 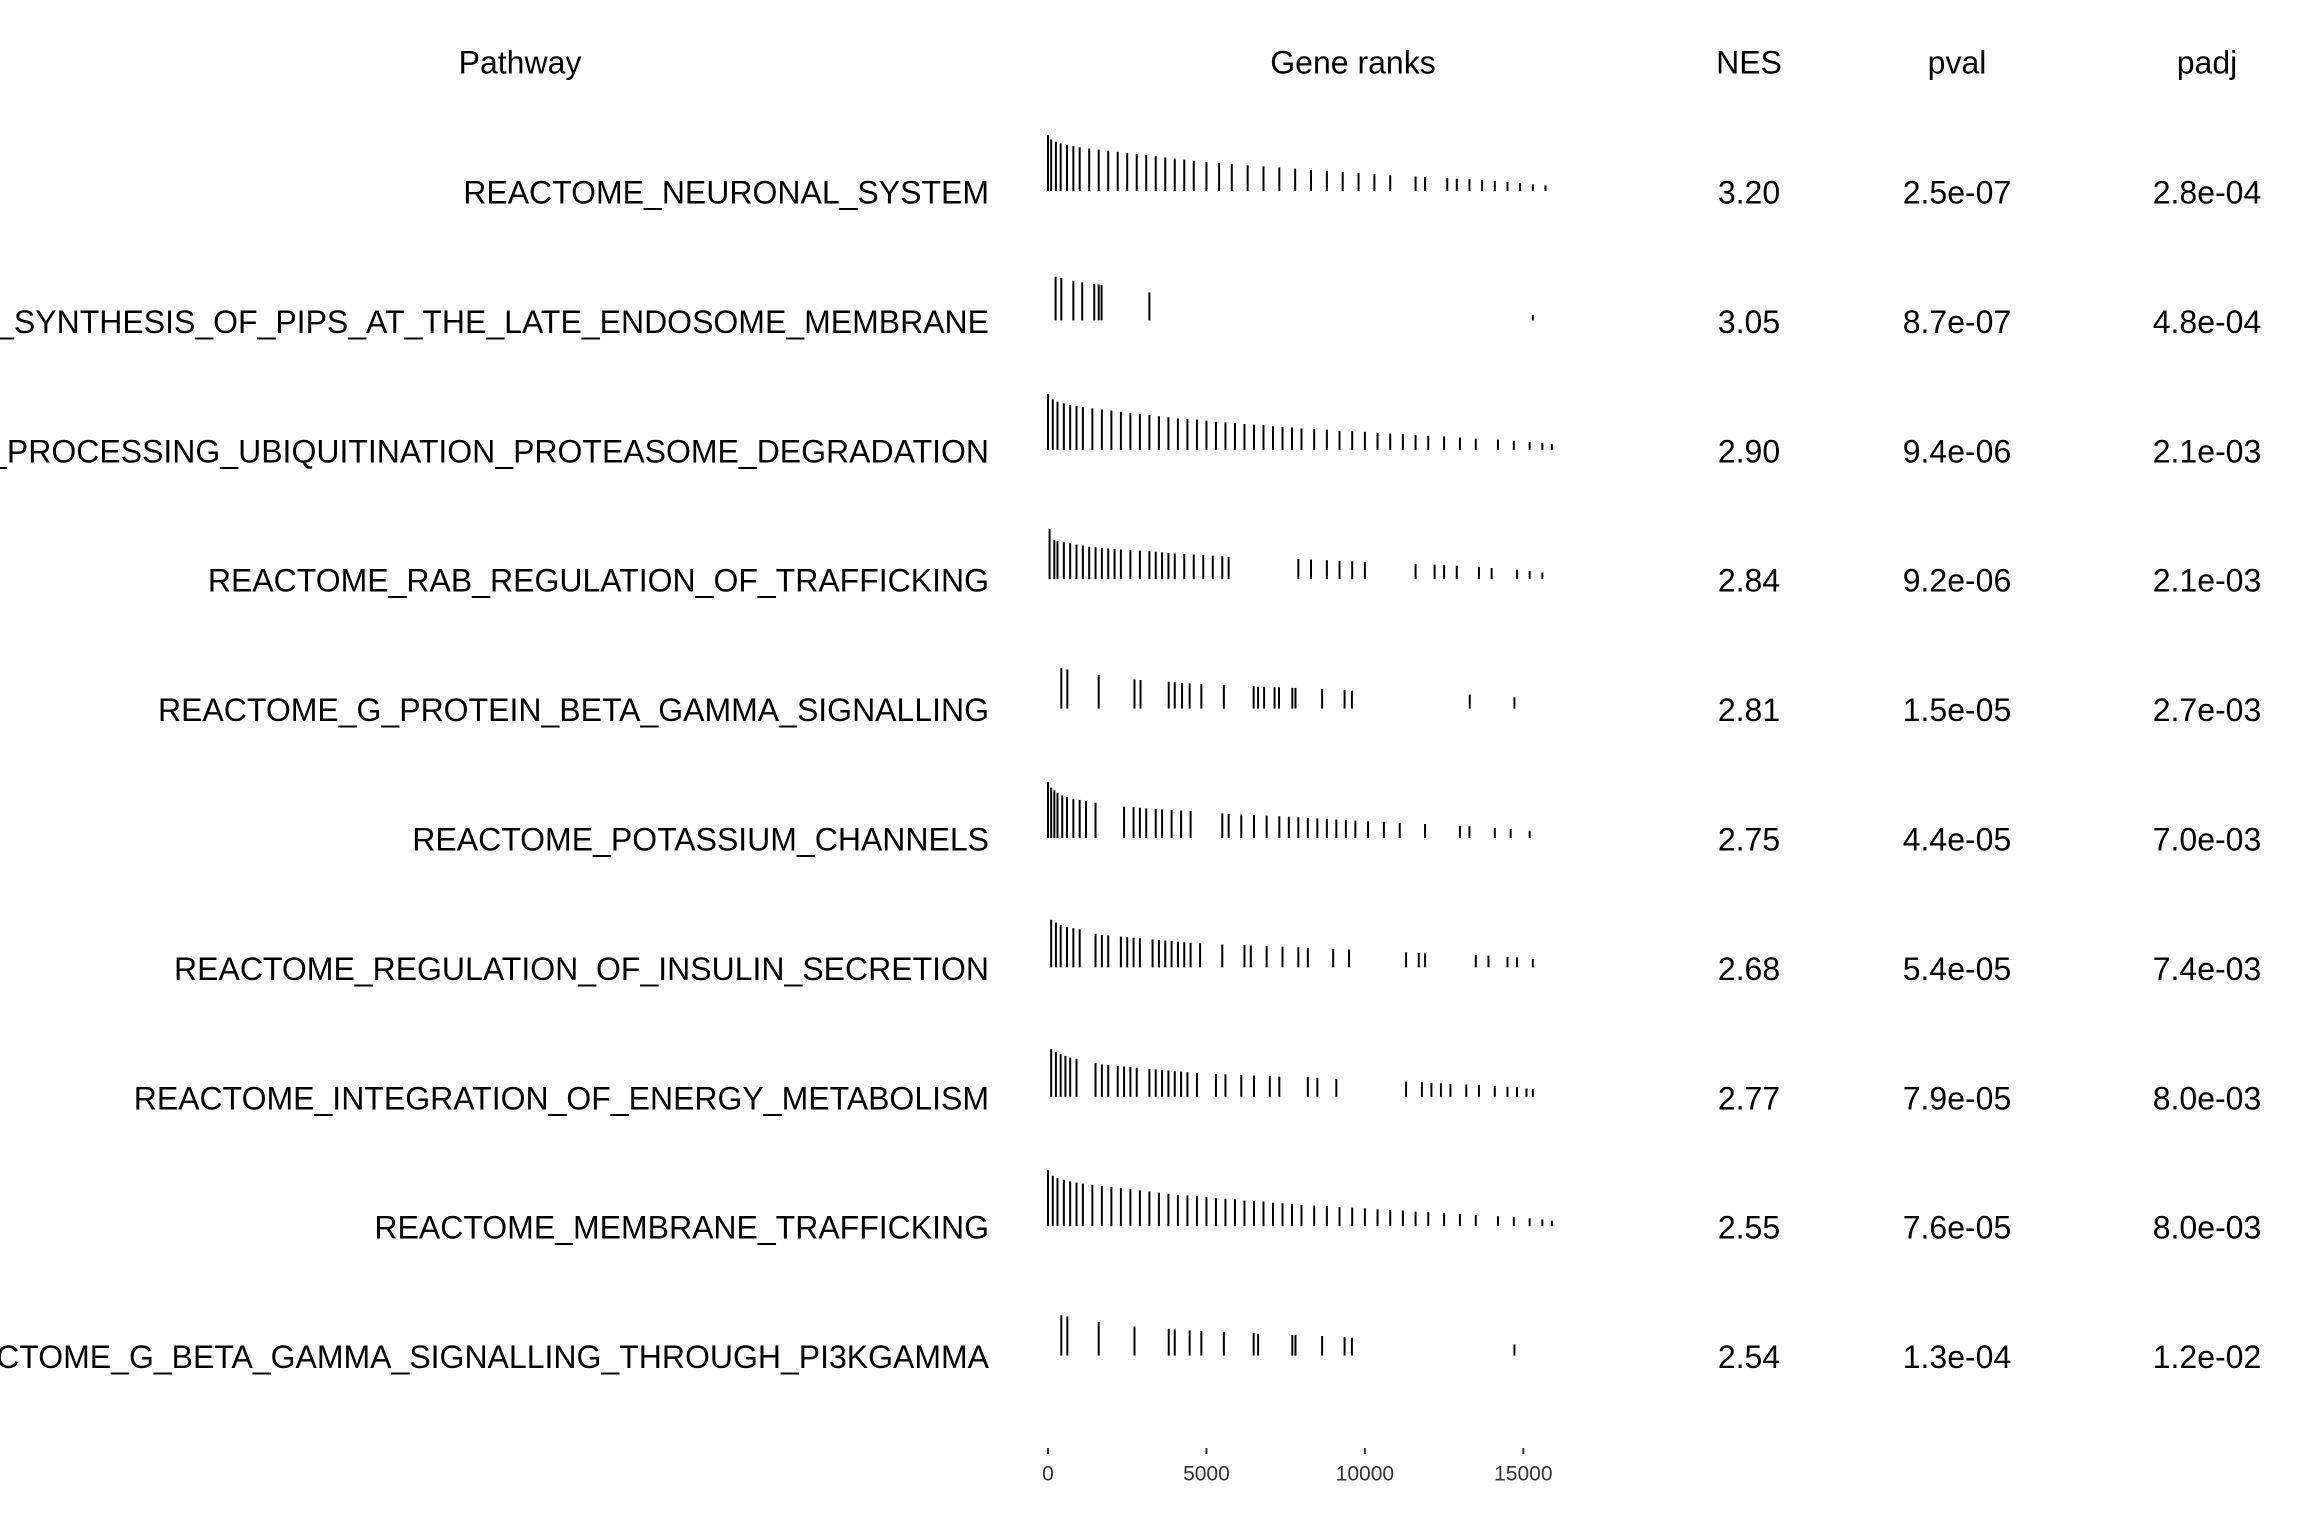 What do you see at coordinates (1749, 451) in the screenshot?
I see `nes-value: 2.90` at bounding box center [1749, 451].